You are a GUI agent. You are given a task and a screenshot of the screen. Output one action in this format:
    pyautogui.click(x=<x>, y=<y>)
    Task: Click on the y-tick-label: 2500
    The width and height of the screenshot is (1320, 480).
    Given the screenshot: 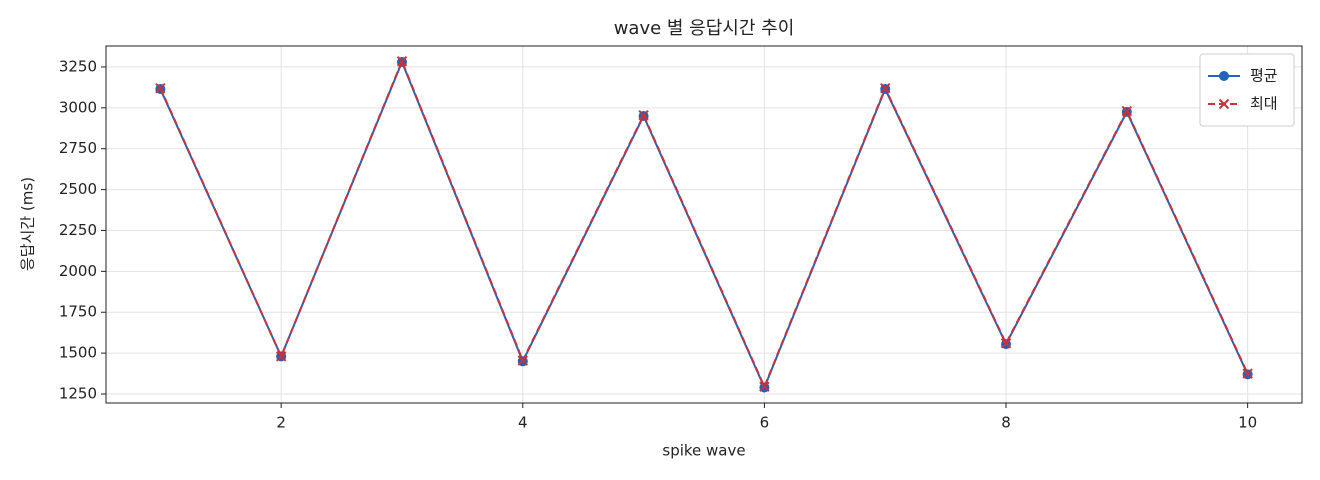 What is the action you would take?
    pyautogui.click(x=78, y=189)
    